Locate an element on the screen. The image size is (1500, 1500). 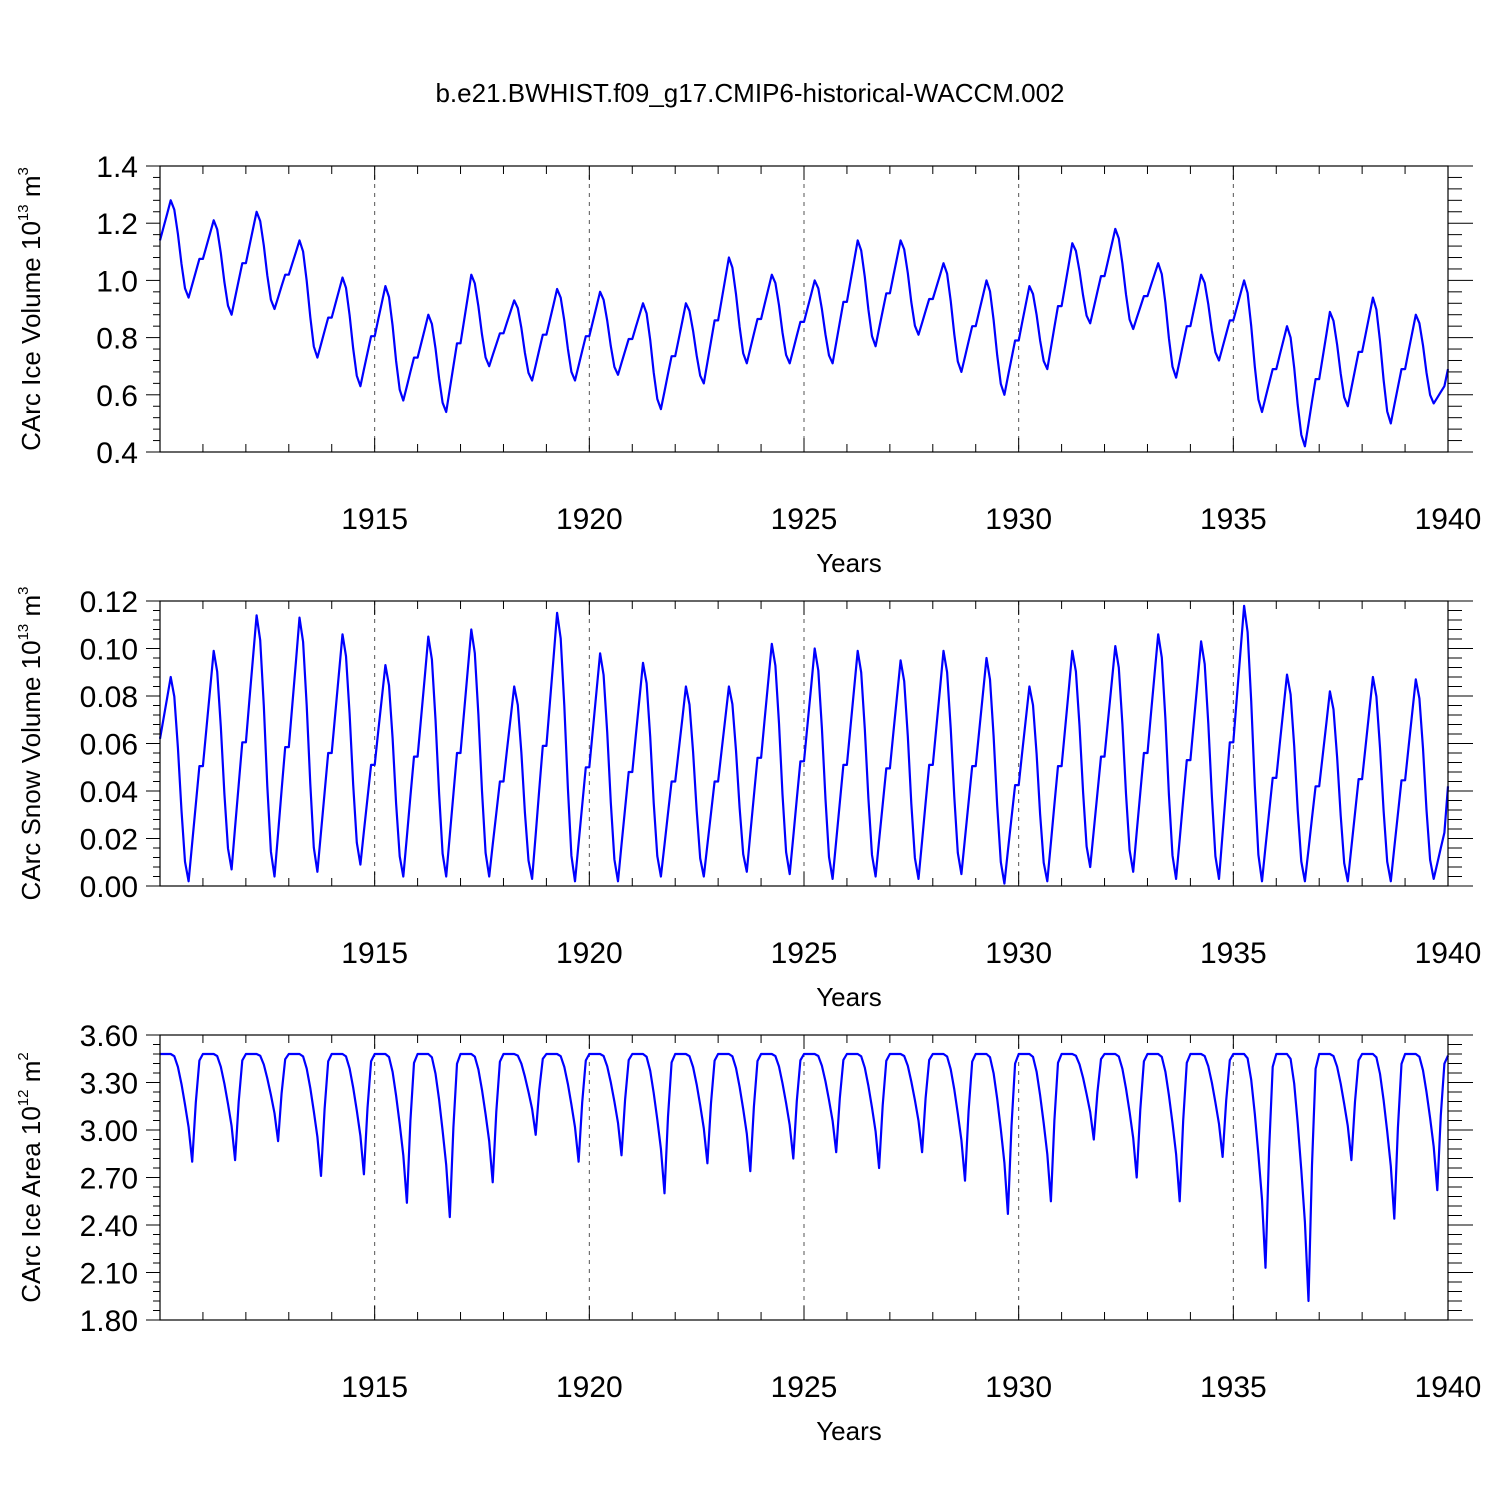
ice-volume-y-tick-label: 0.6 is located at coordinates (117, 396).